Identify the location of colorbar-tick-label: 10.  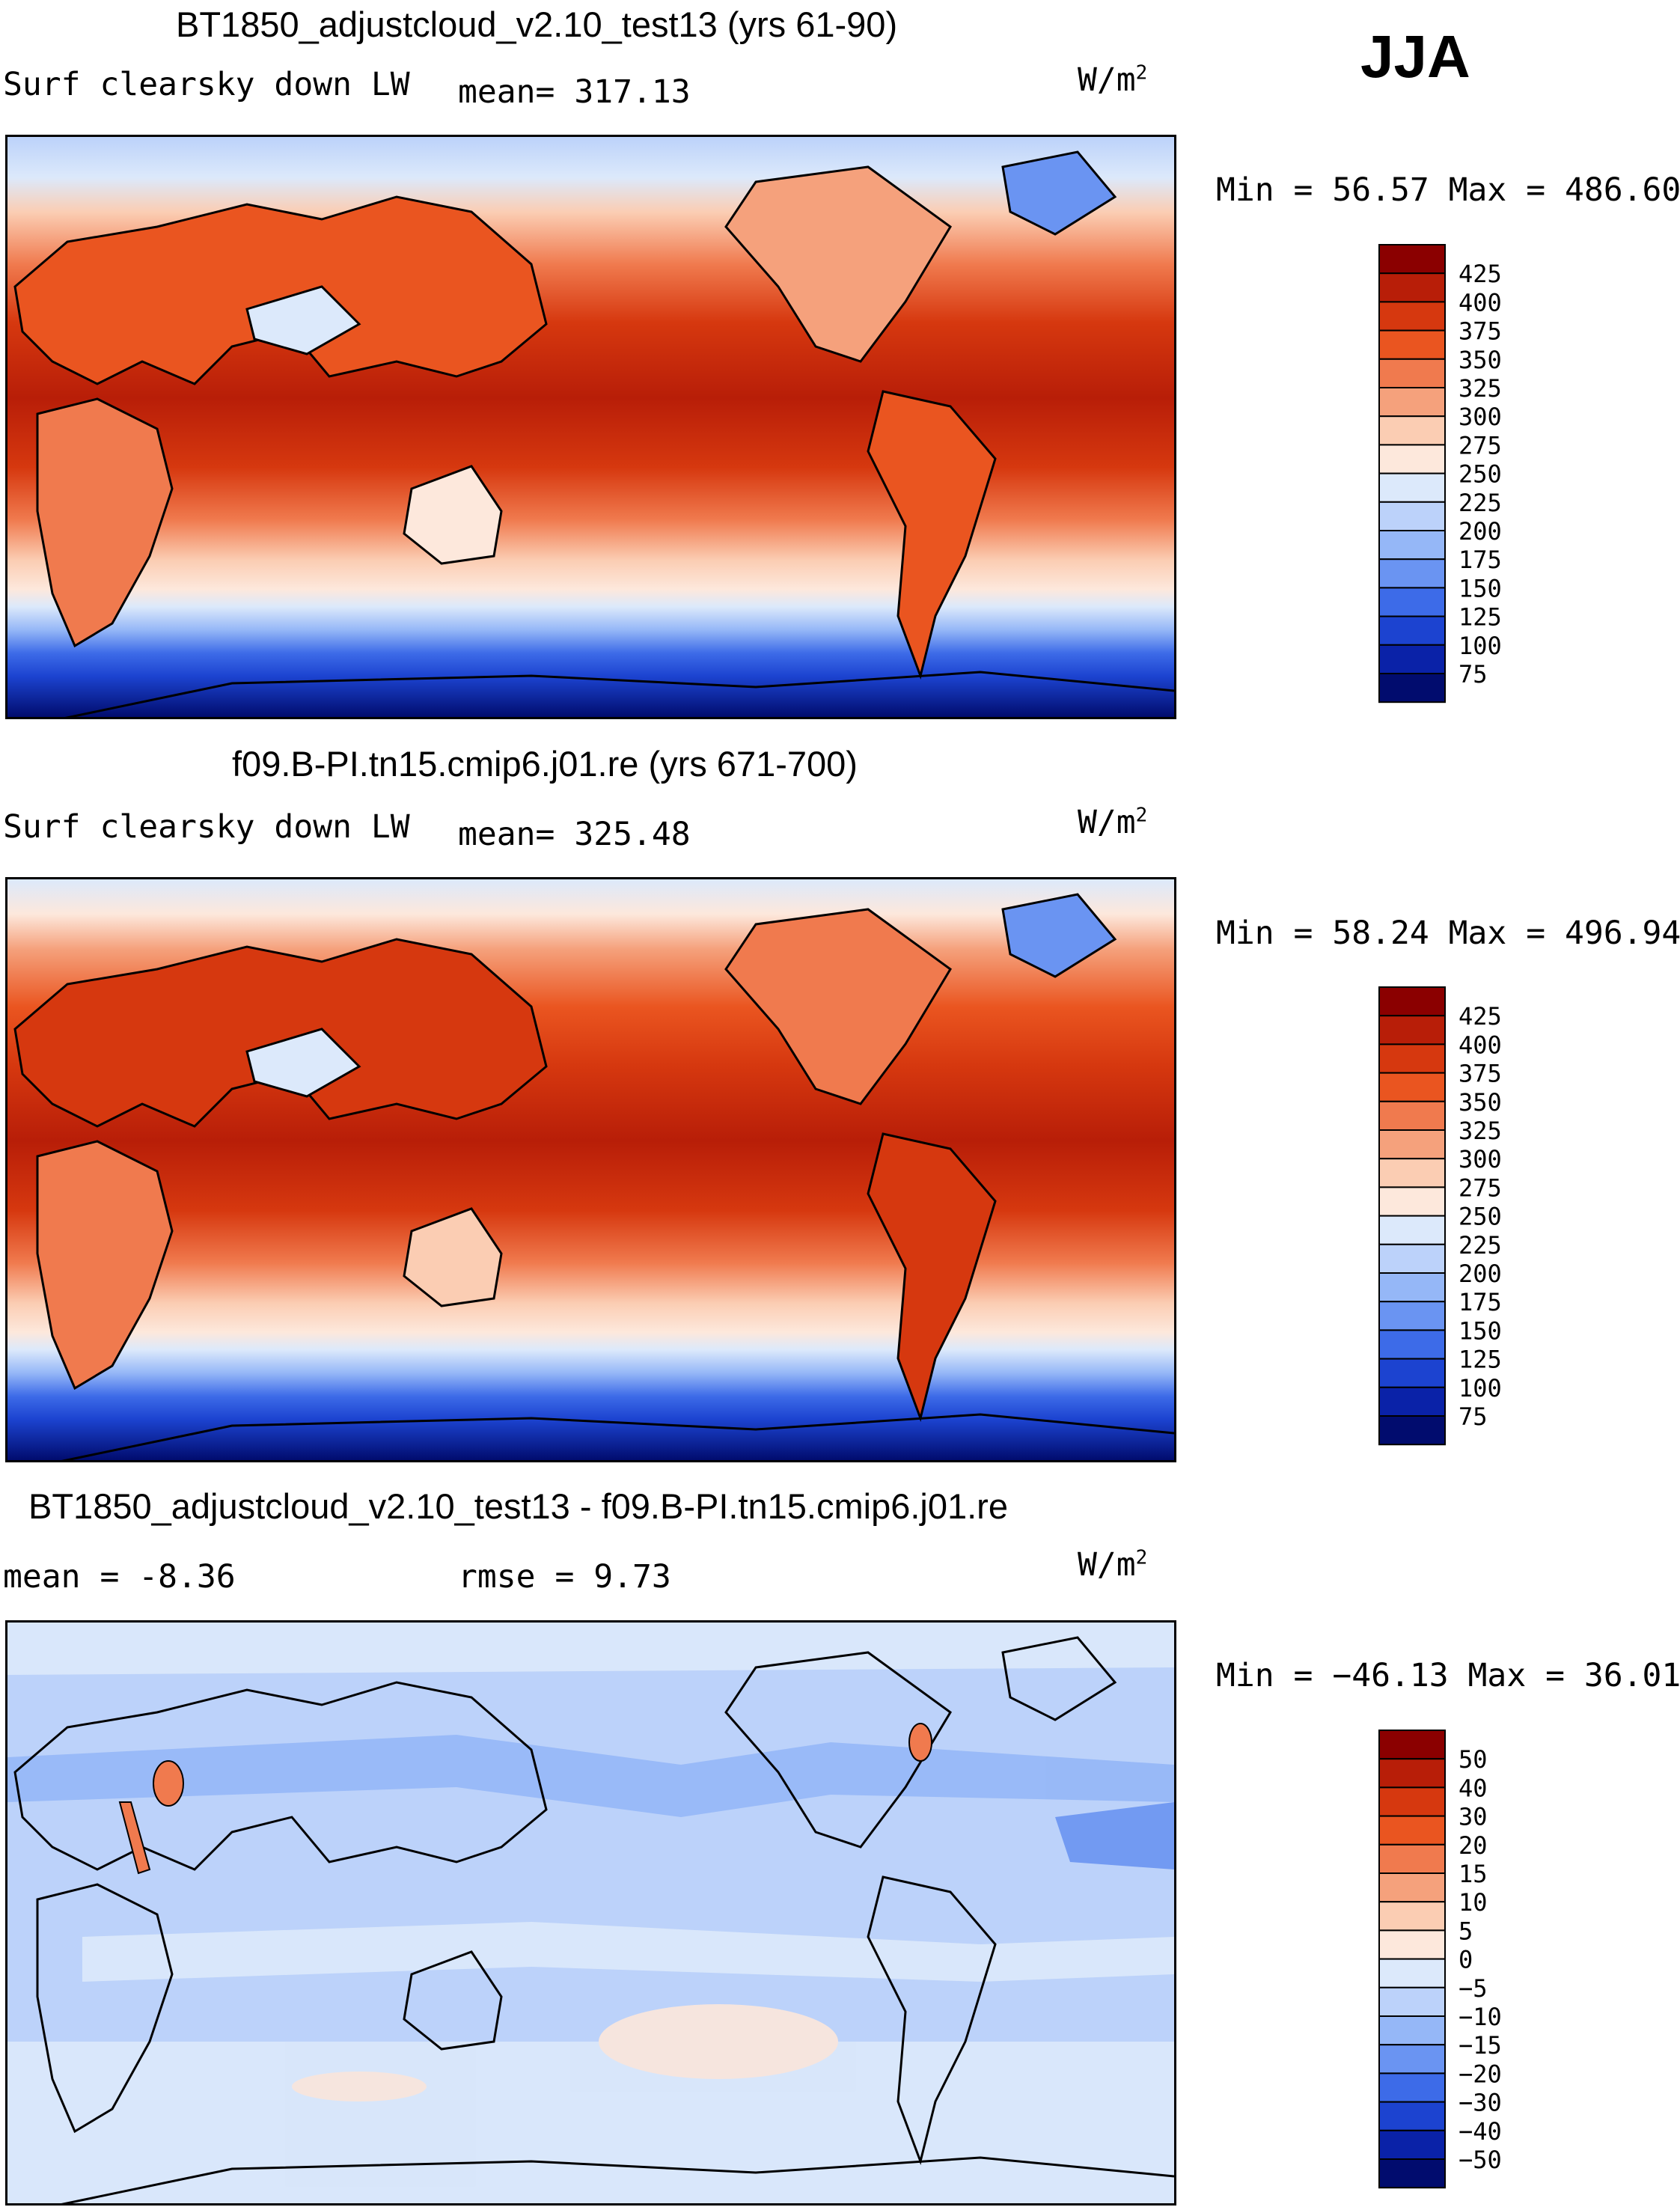
(1473, 1902).